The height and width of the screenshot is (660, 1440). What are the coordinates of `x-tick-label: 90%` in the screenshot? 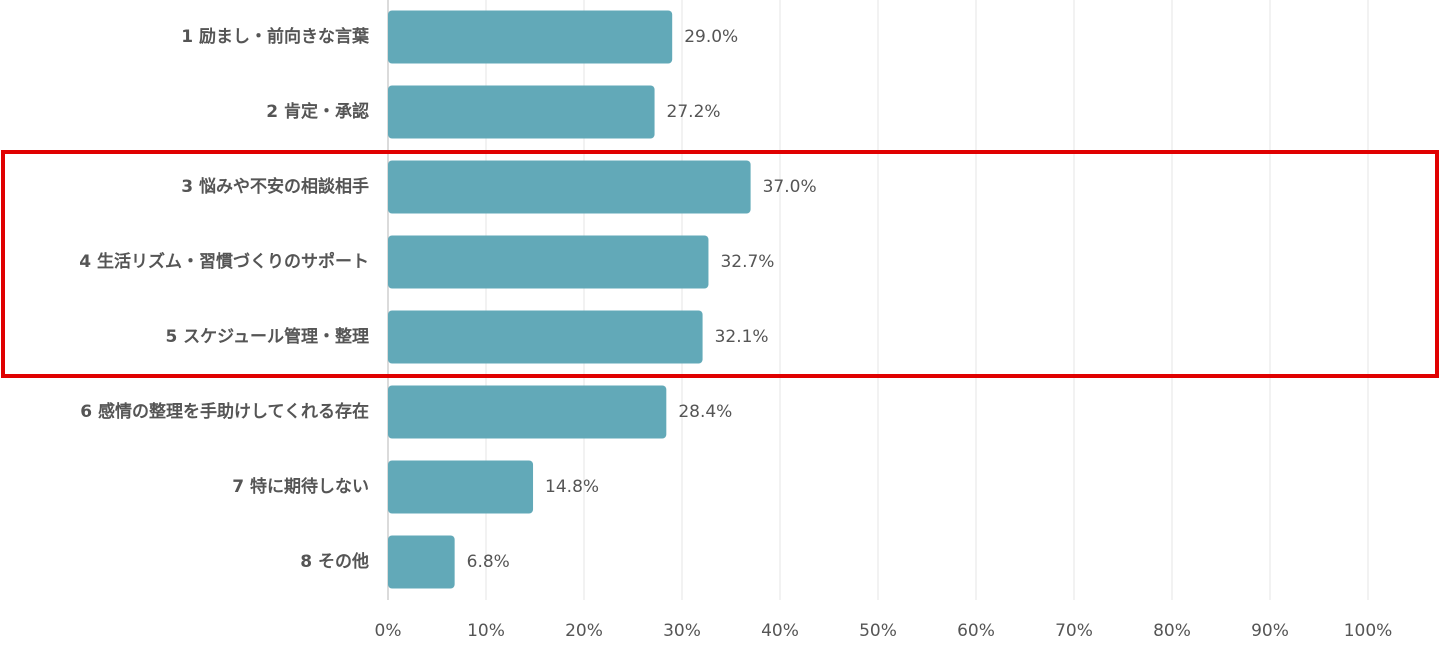 It's located at (1270, 631).